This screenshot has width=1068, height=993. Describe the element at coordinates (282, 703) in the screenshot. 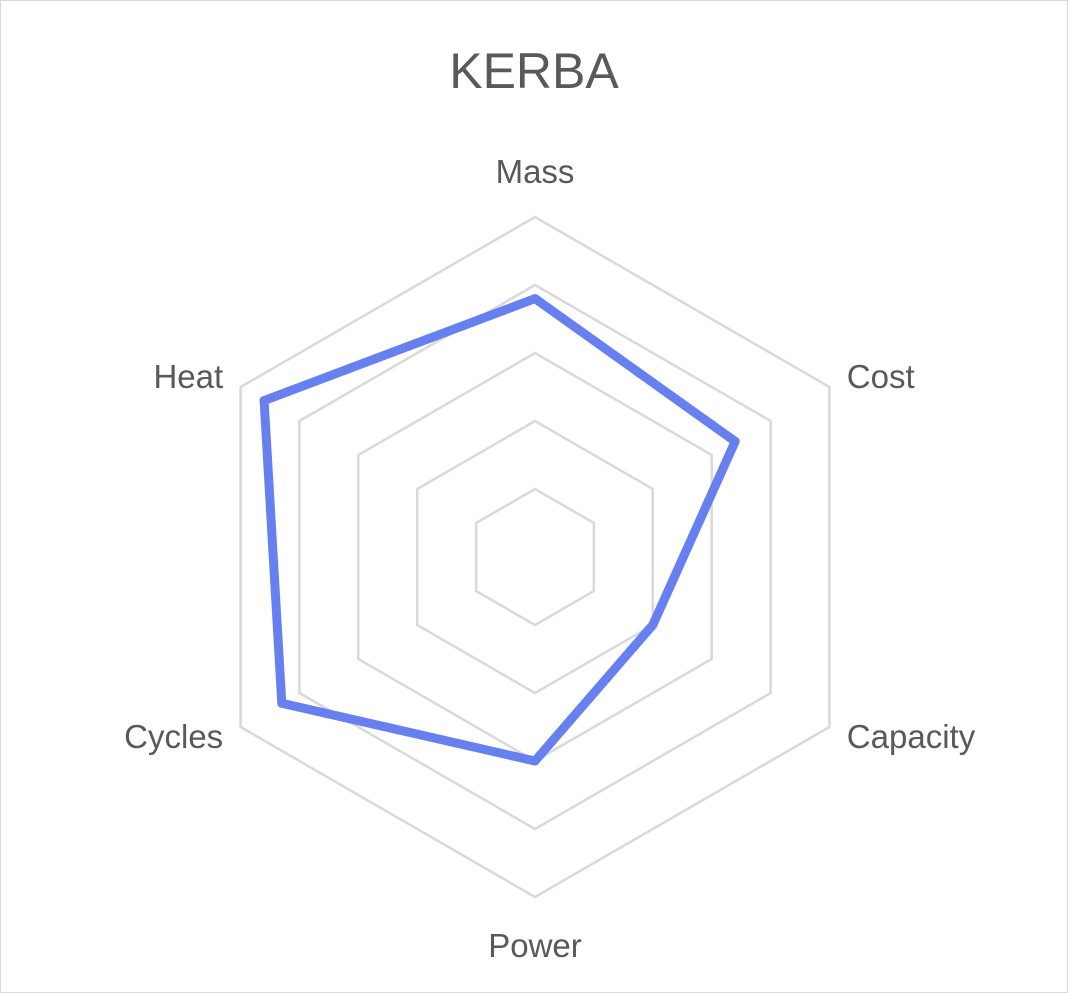

I see `data-point-cycles` at that location.